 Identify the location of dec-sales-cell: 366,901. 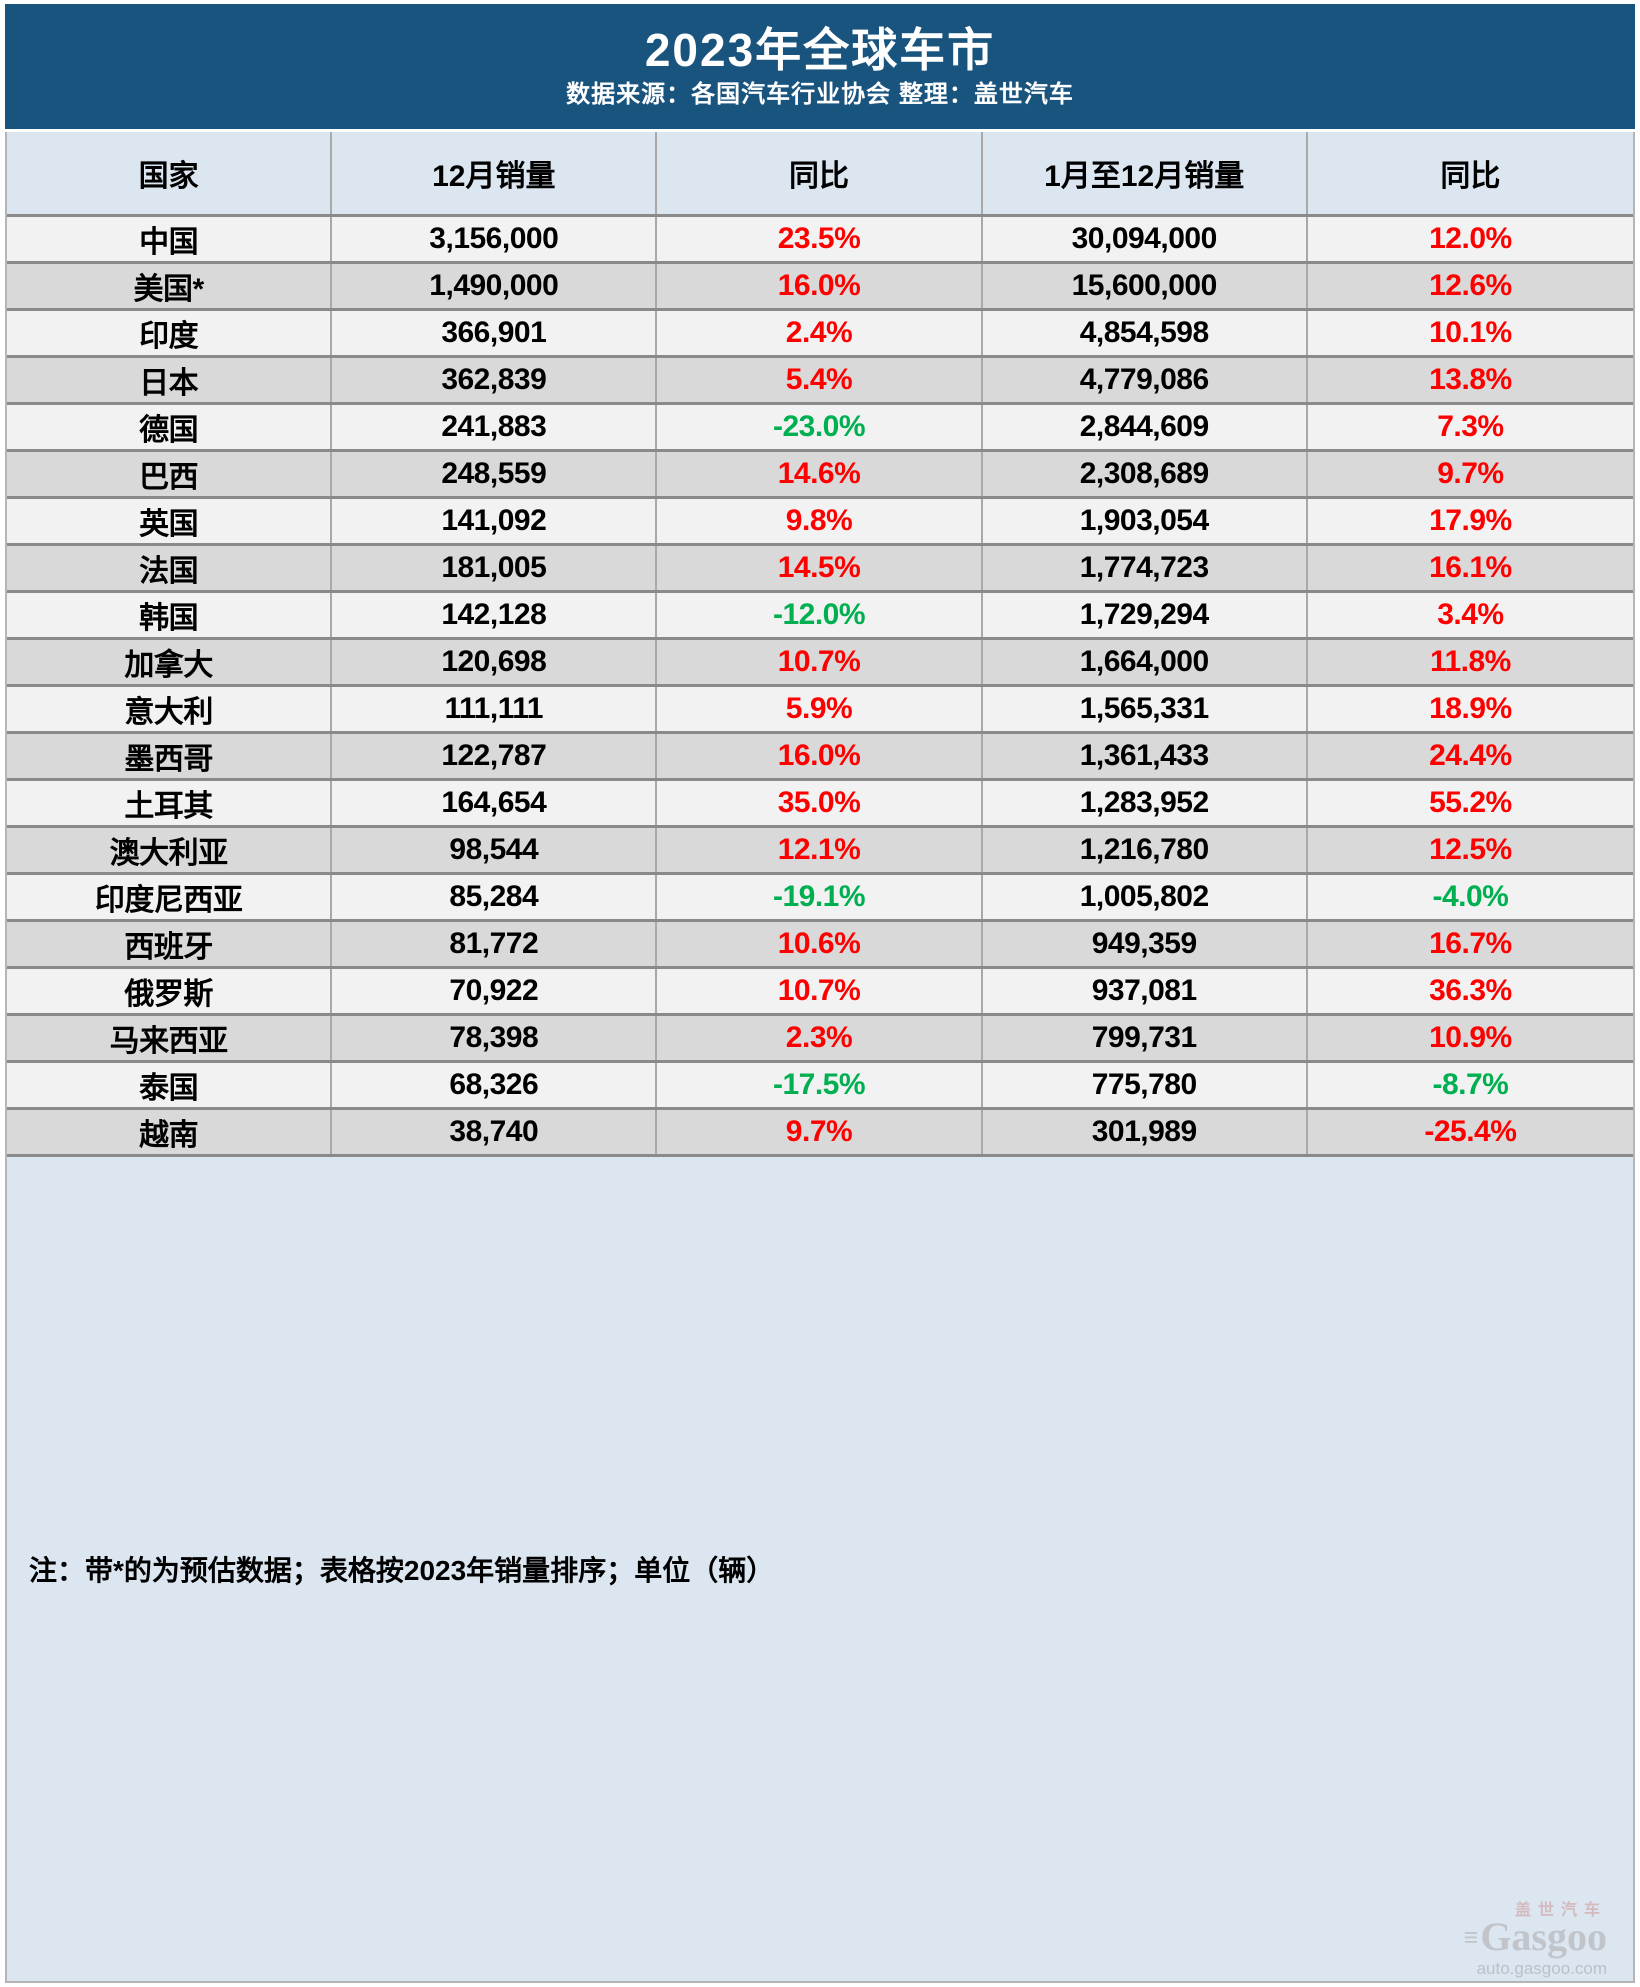
(495, 333).